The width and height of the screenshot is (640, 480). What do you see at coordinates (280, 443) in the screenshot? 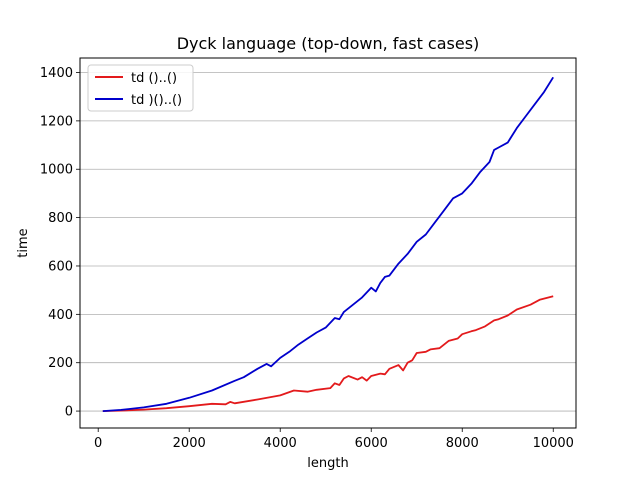
I see `x-tick-label: 4000` at bounding box center [280, 443].